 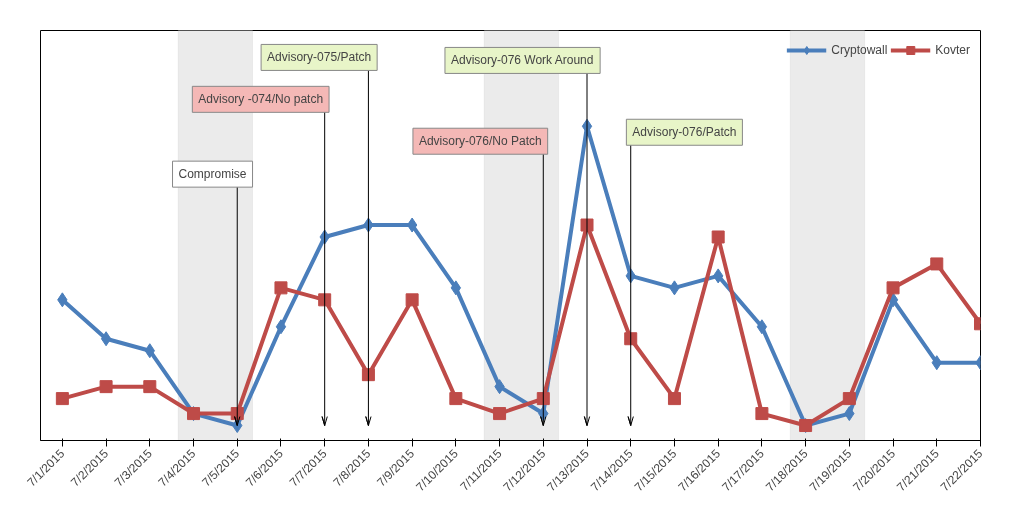 I want to click on ref-line-label: Advisory-076/Patch, so click(x=684, y=132).